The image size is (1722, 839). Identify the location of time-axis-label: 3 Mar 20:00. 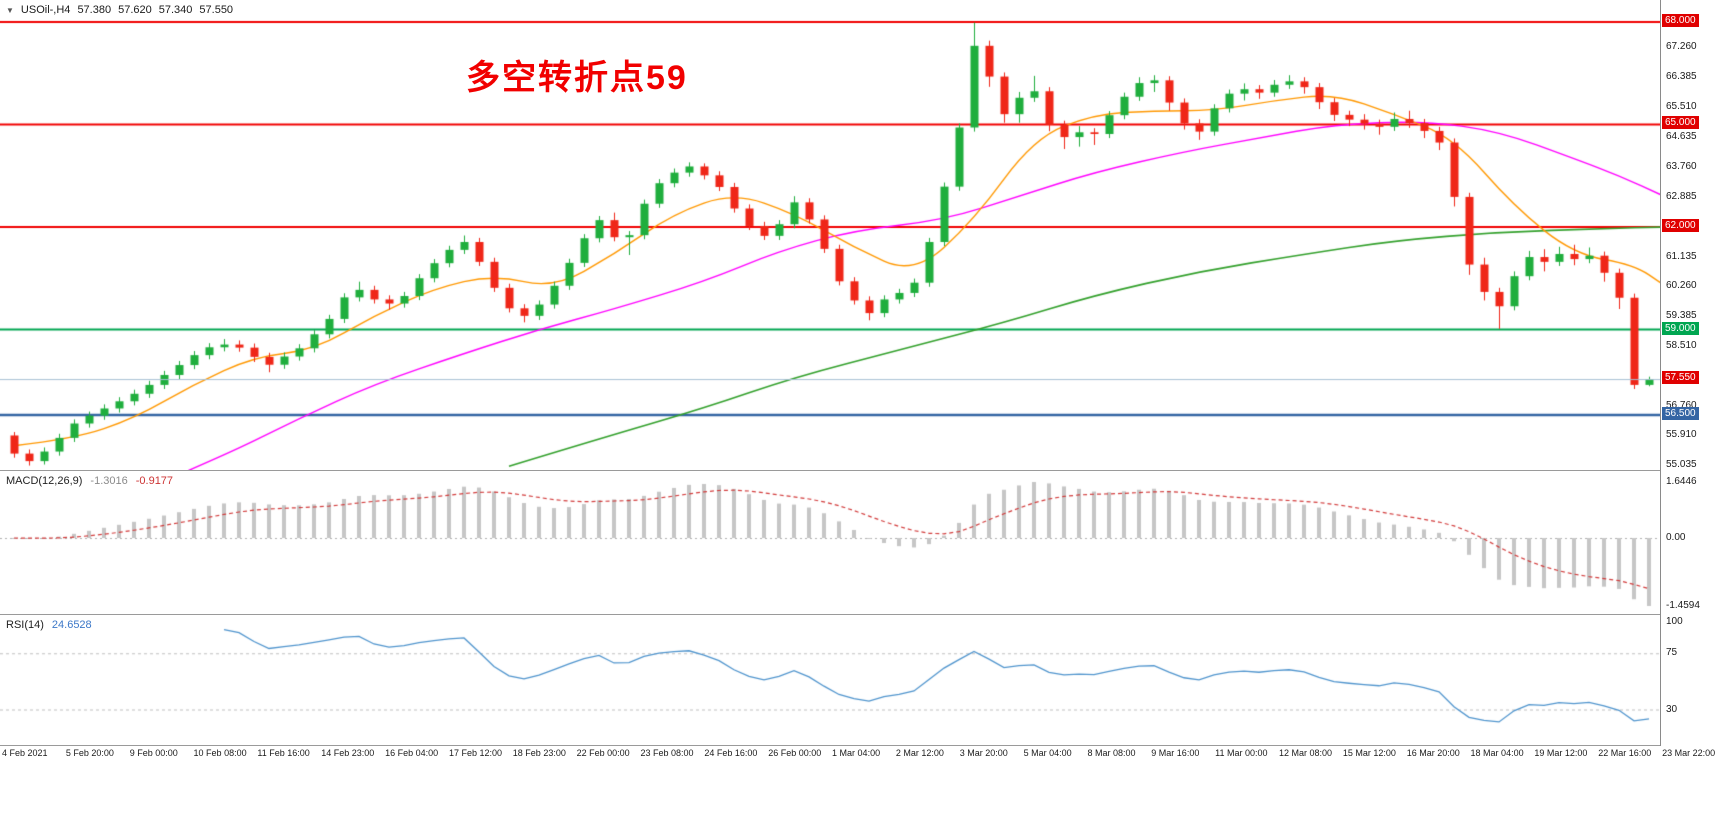
(983, 753).